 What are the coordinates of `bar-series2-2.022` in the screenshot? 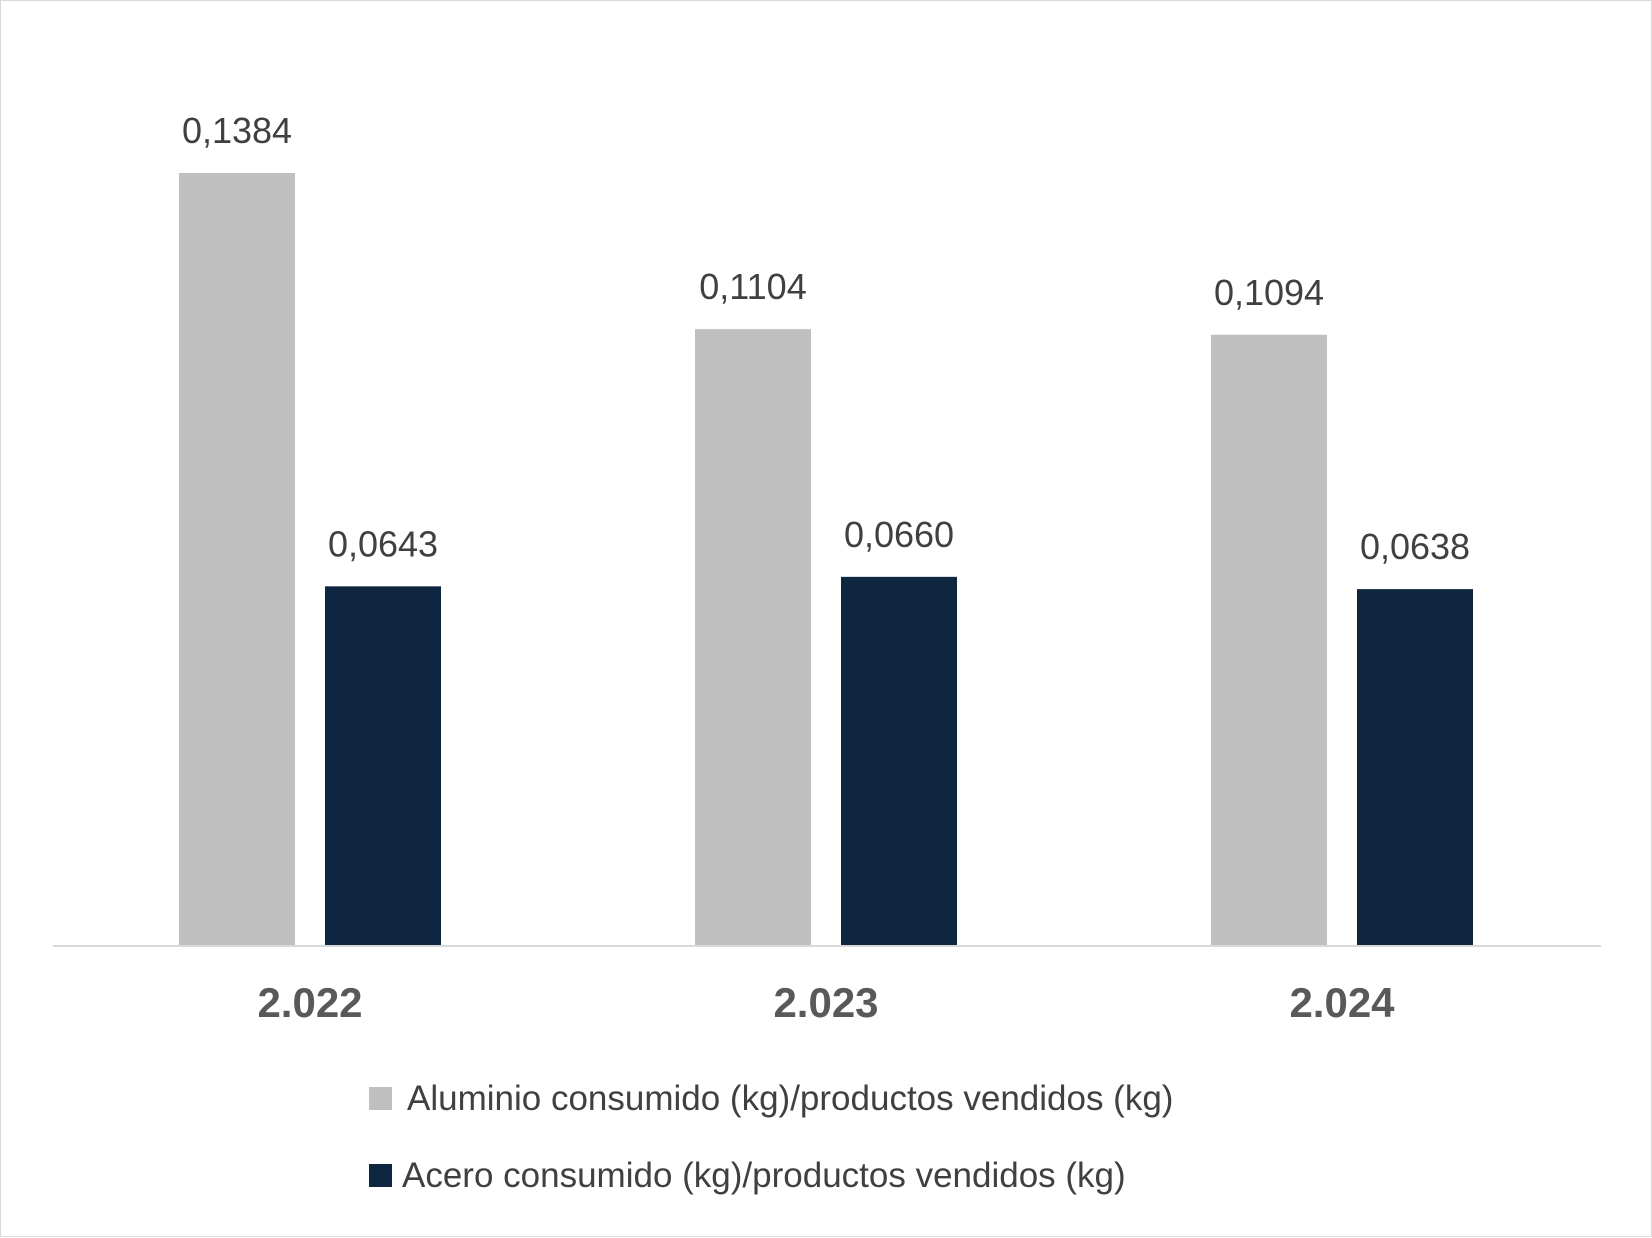 It's located at (383, 765).